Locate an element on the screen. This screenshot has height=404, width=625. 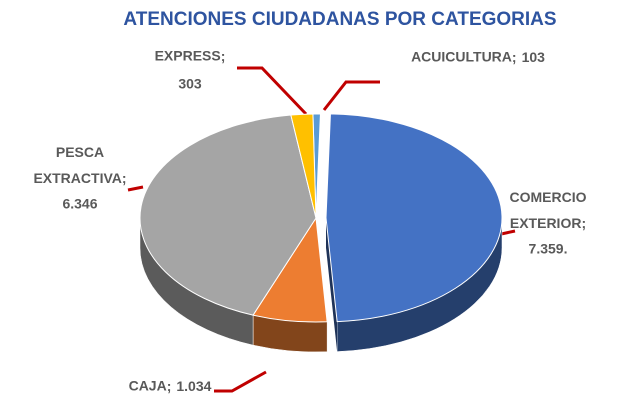
chart-title: ATENCIONES CIUDADANAS POR CATEGORIAS is located at coordinates (339, 19).